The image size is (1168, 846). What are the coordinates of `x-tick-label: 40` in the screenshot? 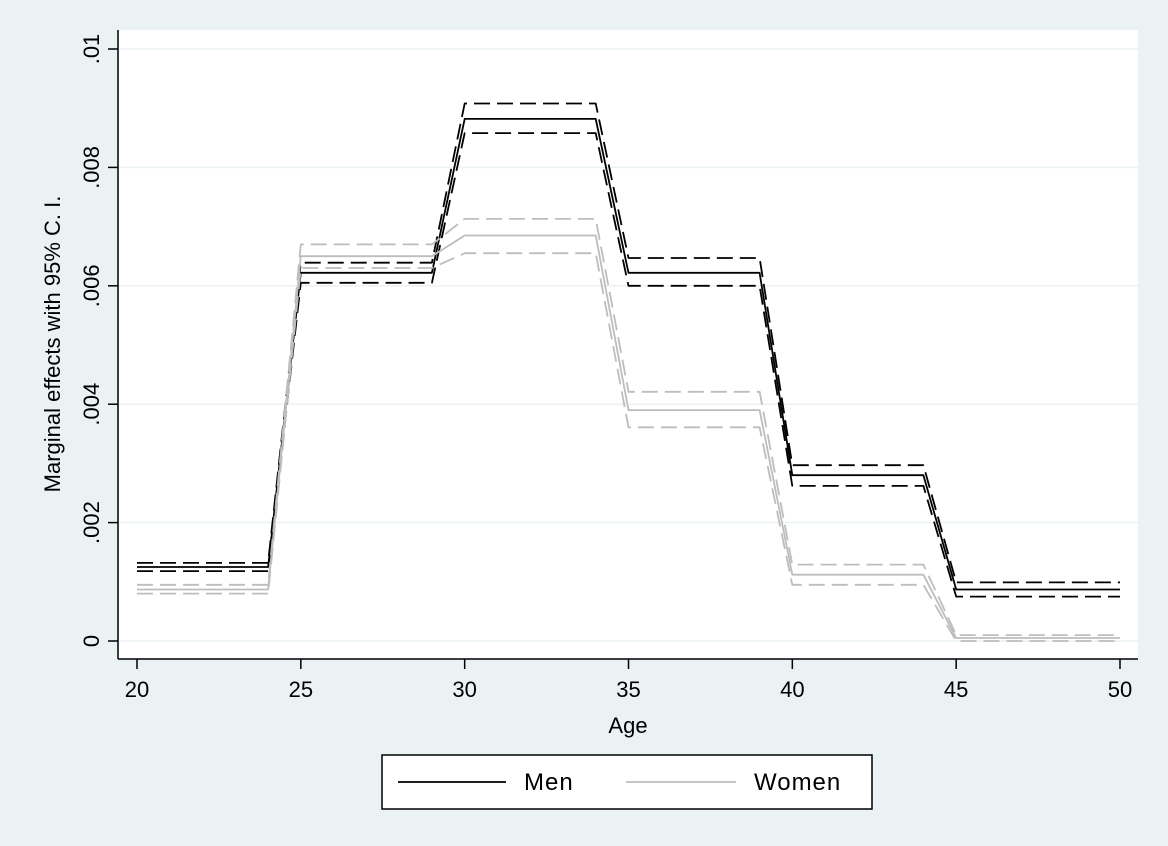 It's located at (792, 689).